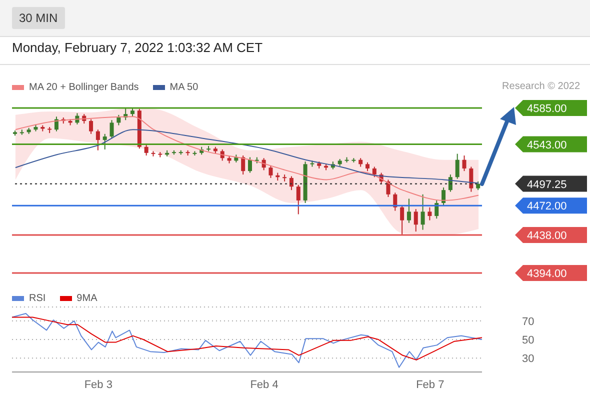  Describe the element at coordinates (547, 236) in the screenshot. I see `y-tick-label: 4438.00` at that location.